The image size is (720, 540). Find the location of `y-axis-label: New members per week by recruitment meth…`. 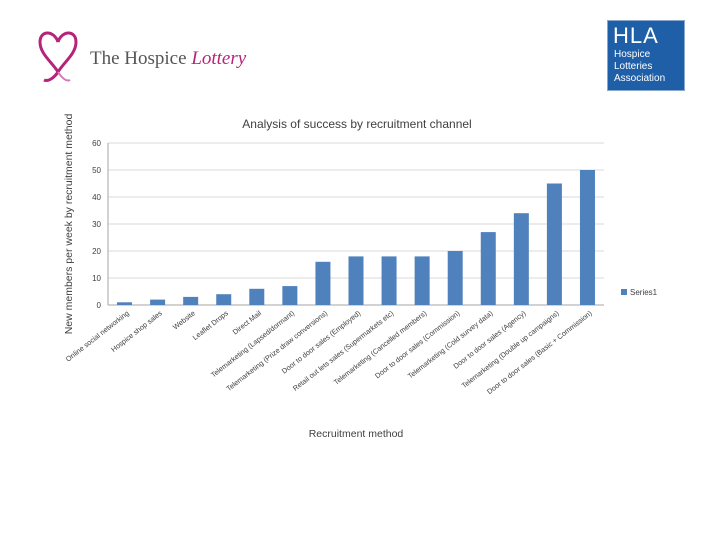

y-axis-label: New members per week by recruitment meth… is located at coordinates (69, 224).